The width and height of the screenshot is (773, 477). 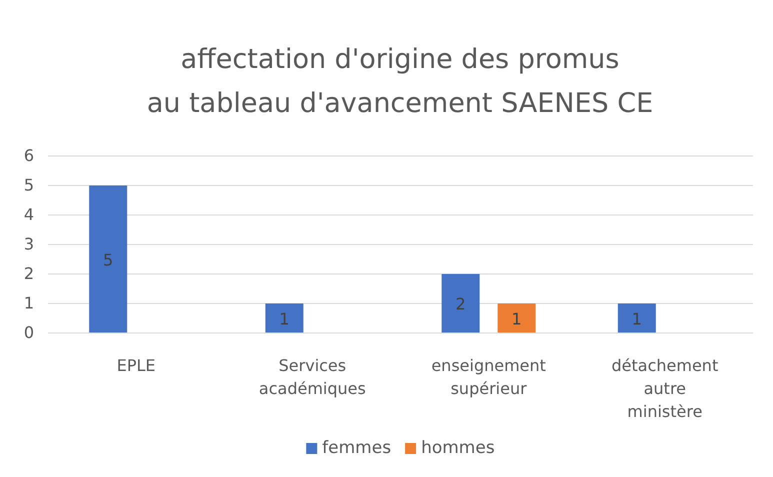 I want to click on y-tick-label: 6, so click(x=29, y=156).